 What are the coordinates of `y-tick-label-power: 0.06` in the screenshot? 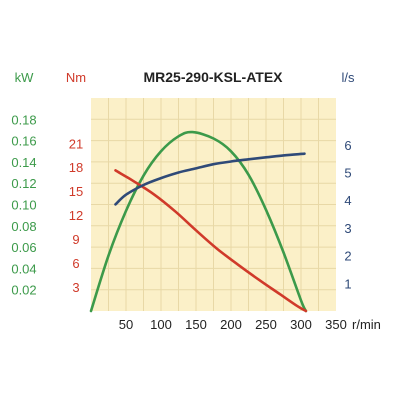 It's located at (23, 247).